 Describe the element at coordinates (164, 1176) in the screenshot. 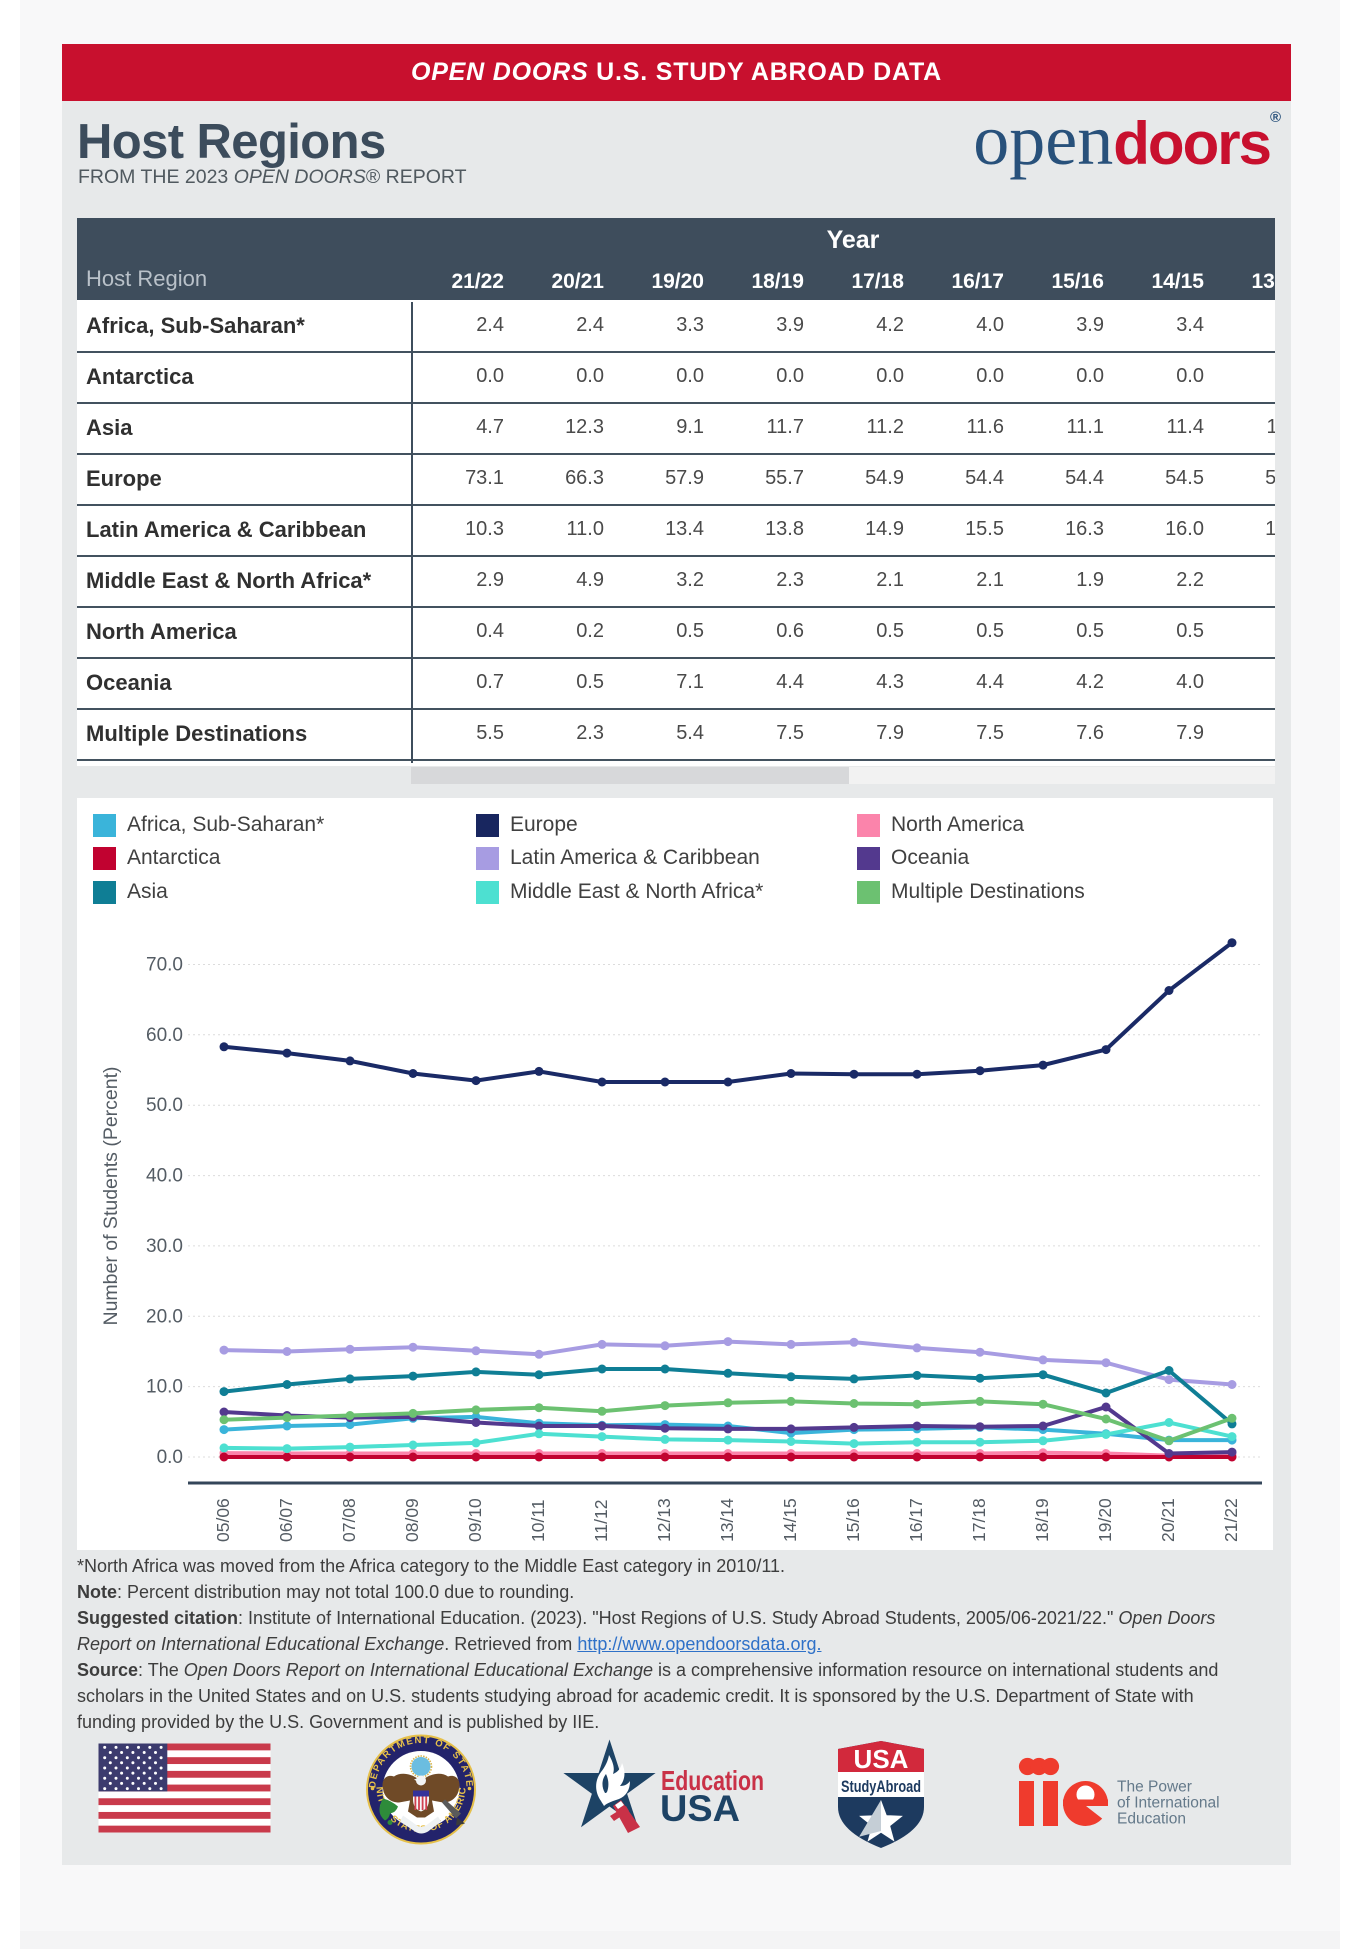

I see `svg-text: 40.0` at that location.